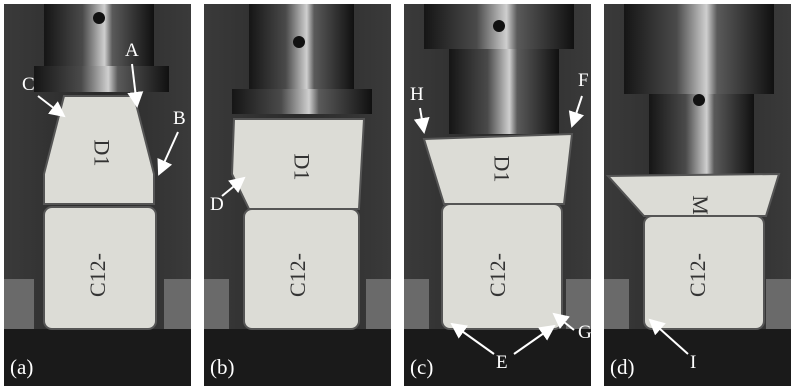  I want to click on panel-caption: (c), so click(422, 367).